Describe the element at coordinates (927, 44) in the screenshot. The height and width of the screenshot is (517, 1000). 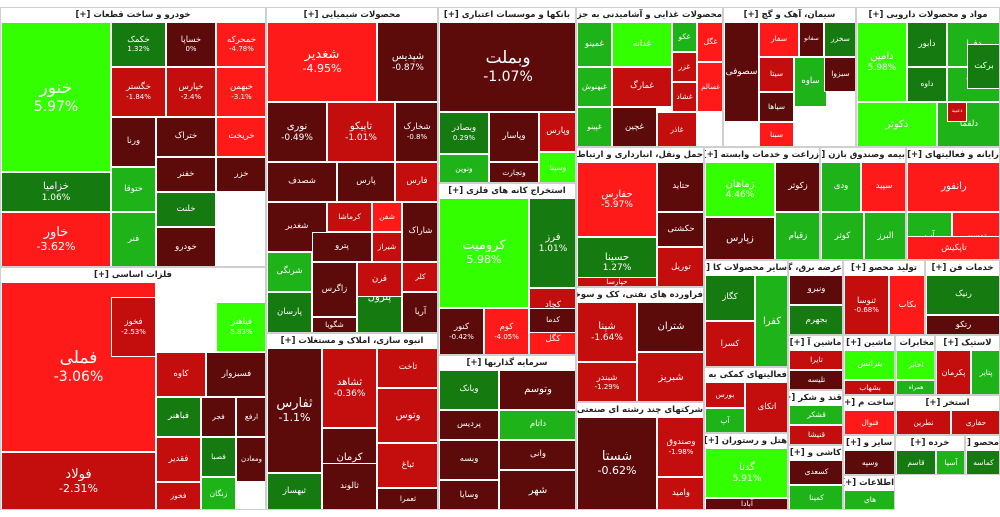
I see `stock-tile: دابور` at that location.